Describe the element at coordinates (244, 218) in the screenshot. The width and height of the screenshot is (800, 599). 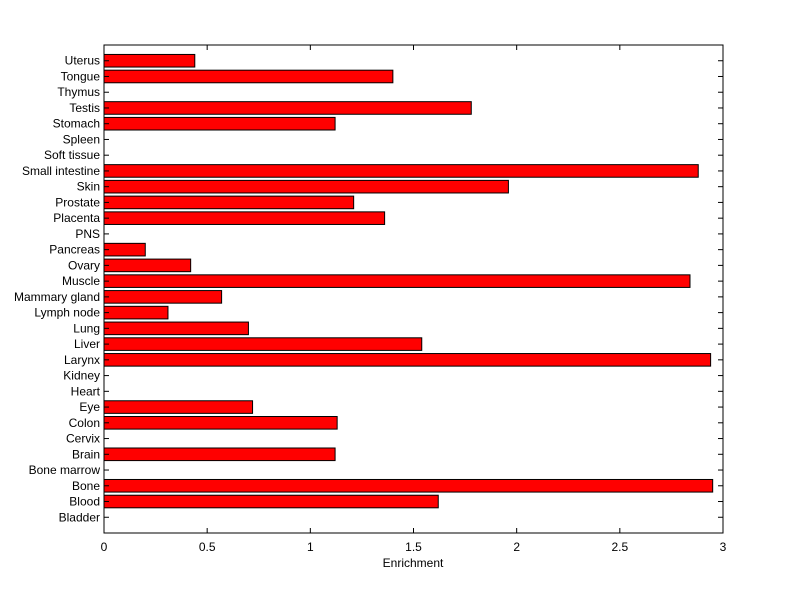
I see `bar-placenta` at that location.